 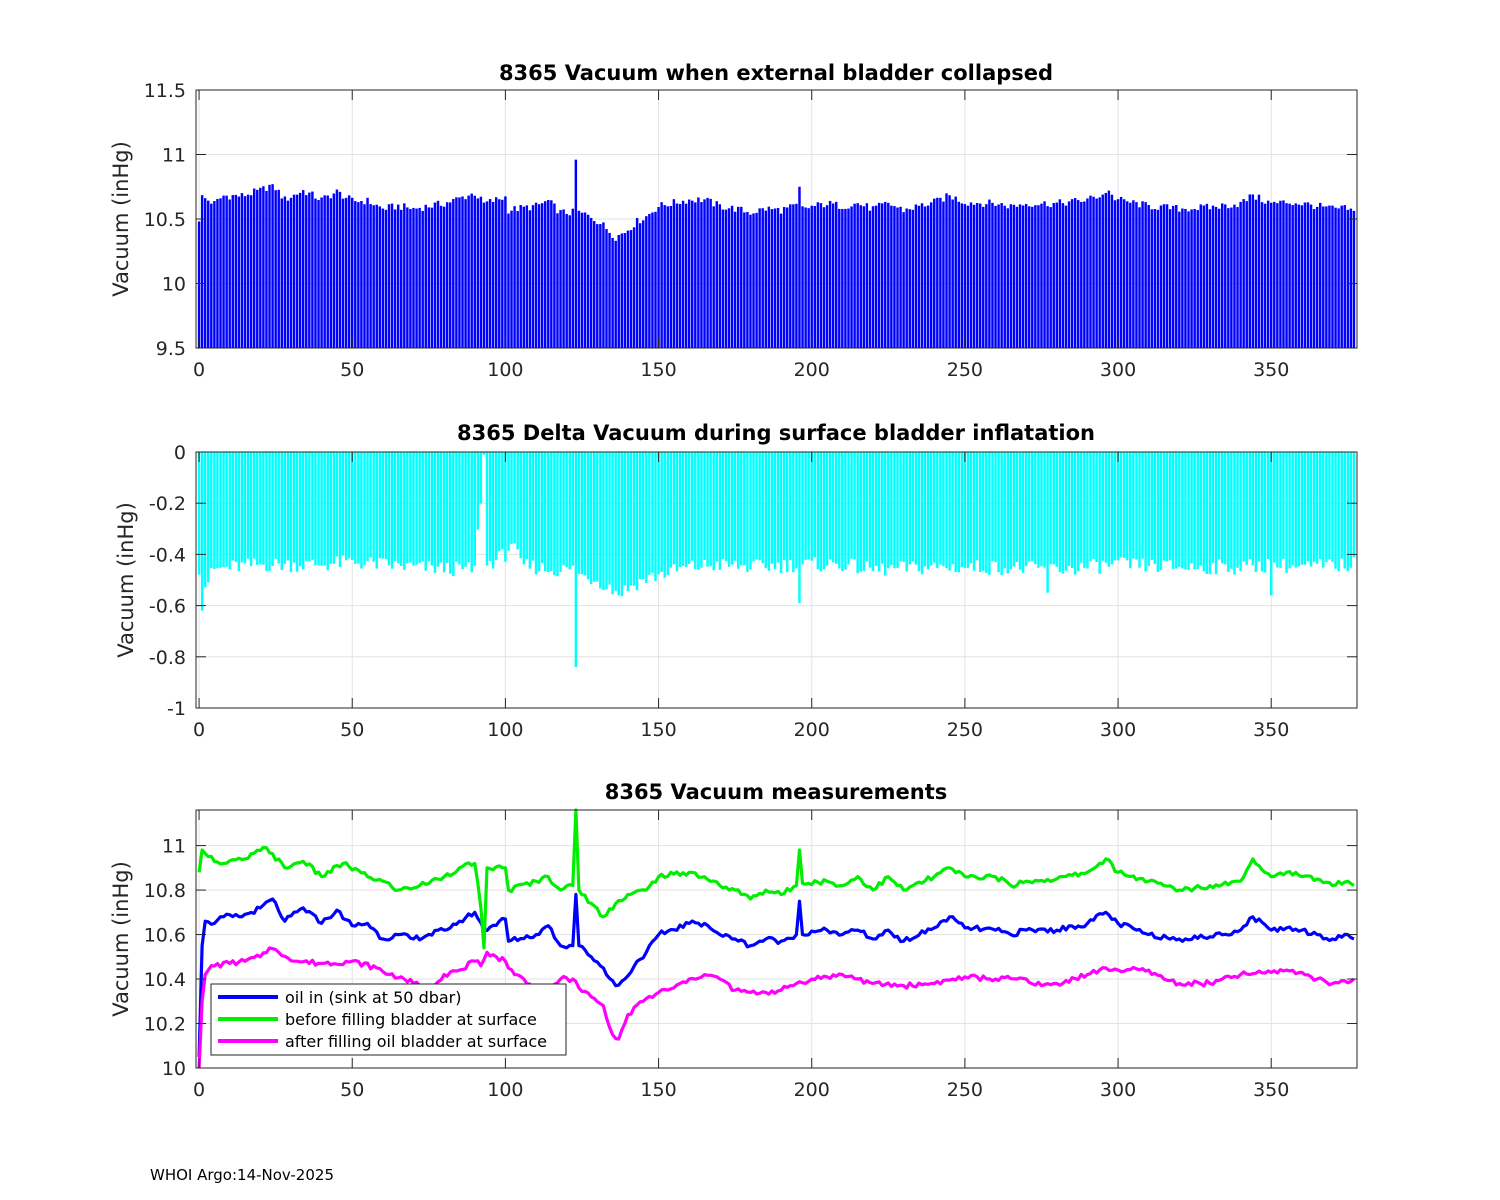 What do you see at coordinates (165, 91) in the screenshot?
I see `y-tick-label: 11.5` at bounding box center [165, 91].